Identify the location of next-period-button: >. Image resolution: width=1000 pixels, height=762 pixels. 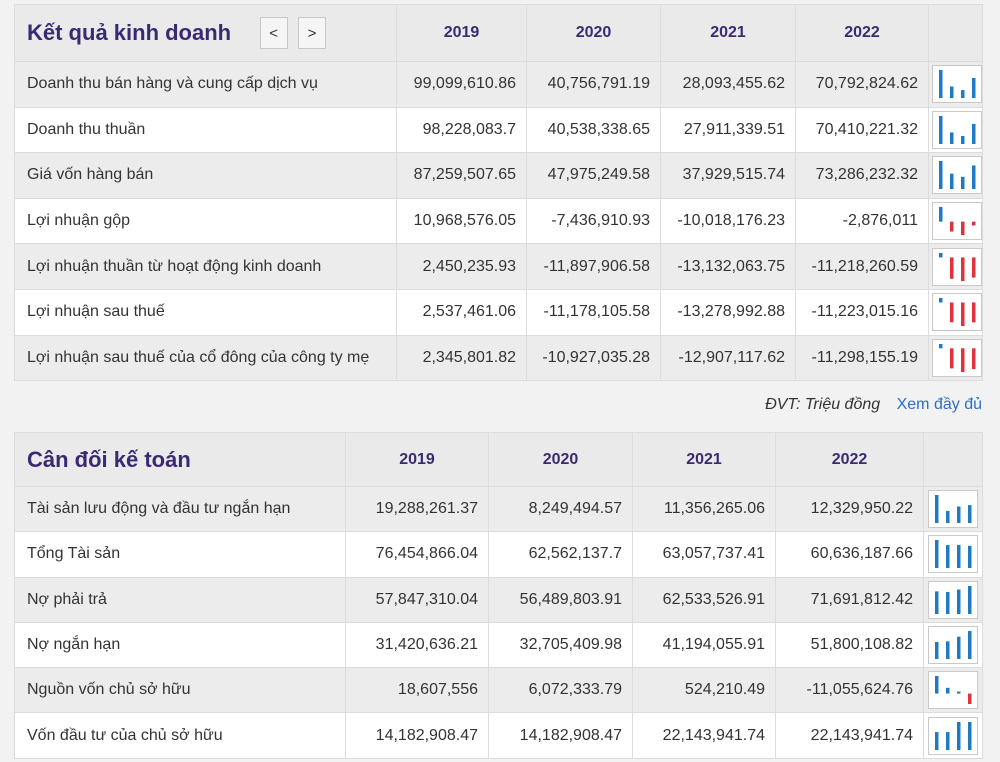
(312, 33).